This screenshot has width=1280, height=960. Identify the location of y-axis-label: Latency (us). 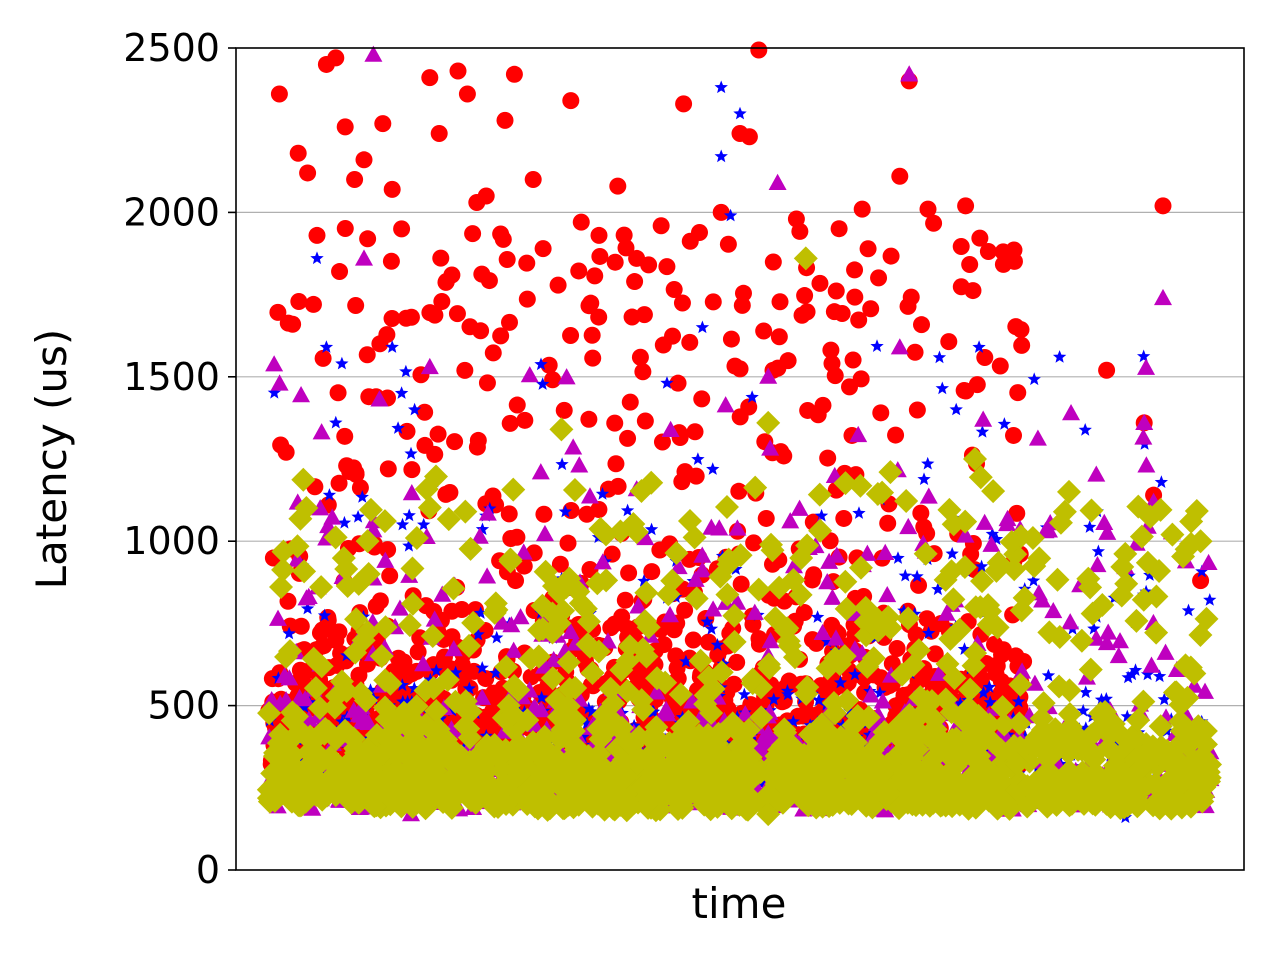
(51, 459).